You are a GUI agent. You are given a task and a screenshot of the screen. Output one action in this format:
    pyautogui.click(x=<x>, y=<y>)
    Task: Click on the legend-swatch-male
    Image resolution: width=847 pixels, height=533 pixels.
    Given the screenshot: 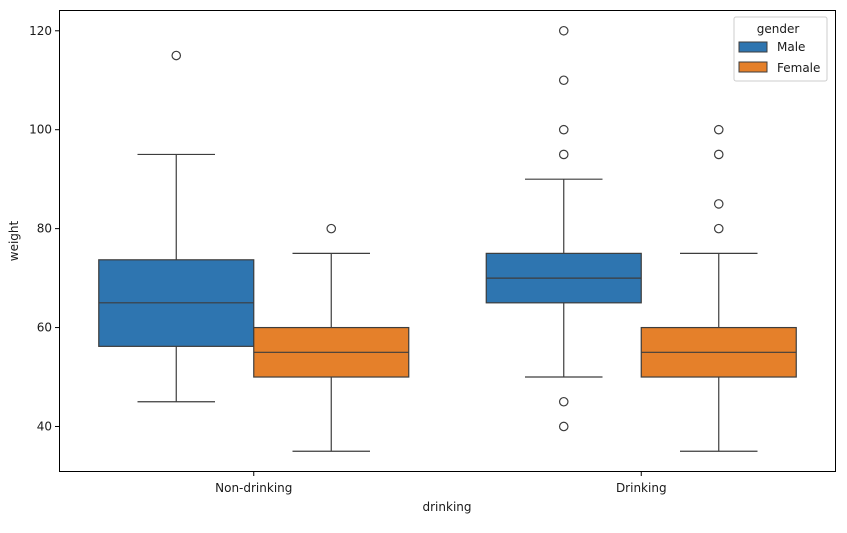 What is the action you would take?
    pyautogui.click(x=753, y=47)
    